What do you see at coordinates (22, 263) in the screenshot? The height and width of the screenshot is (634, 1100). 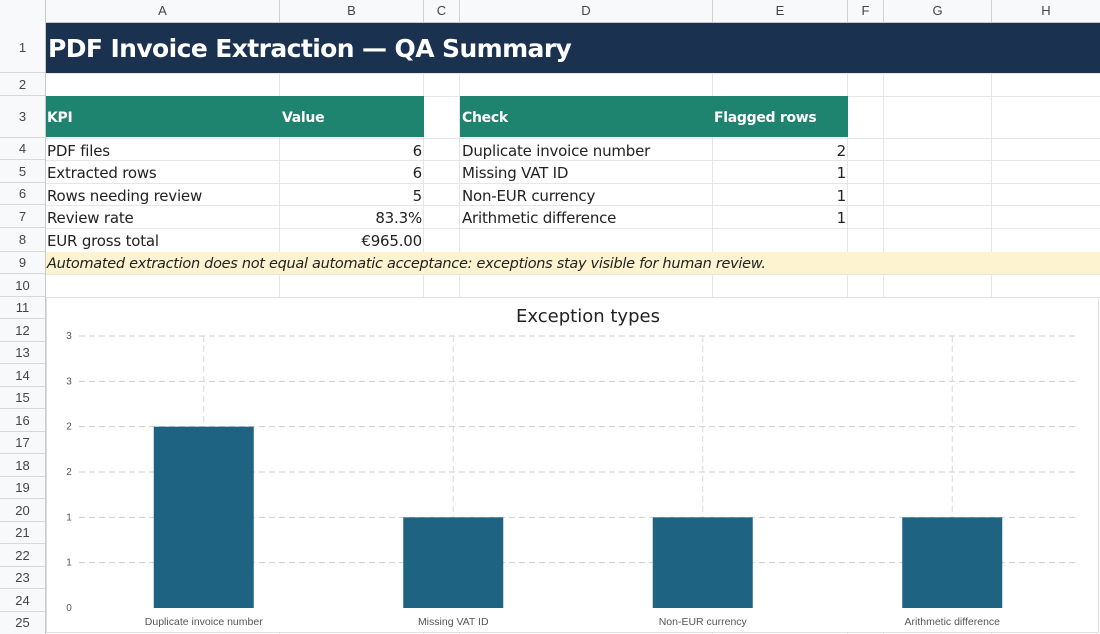 I see `row-header-9: 9` at bounding box center [22, 263].